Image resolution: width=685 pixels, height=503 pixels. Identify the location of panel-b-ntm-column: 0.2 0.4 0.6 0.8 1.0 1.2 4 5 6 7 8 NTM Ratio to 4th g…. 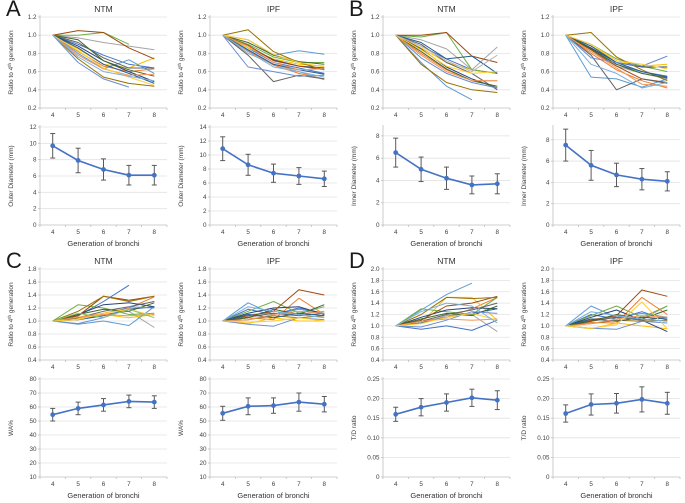
(431, 126).